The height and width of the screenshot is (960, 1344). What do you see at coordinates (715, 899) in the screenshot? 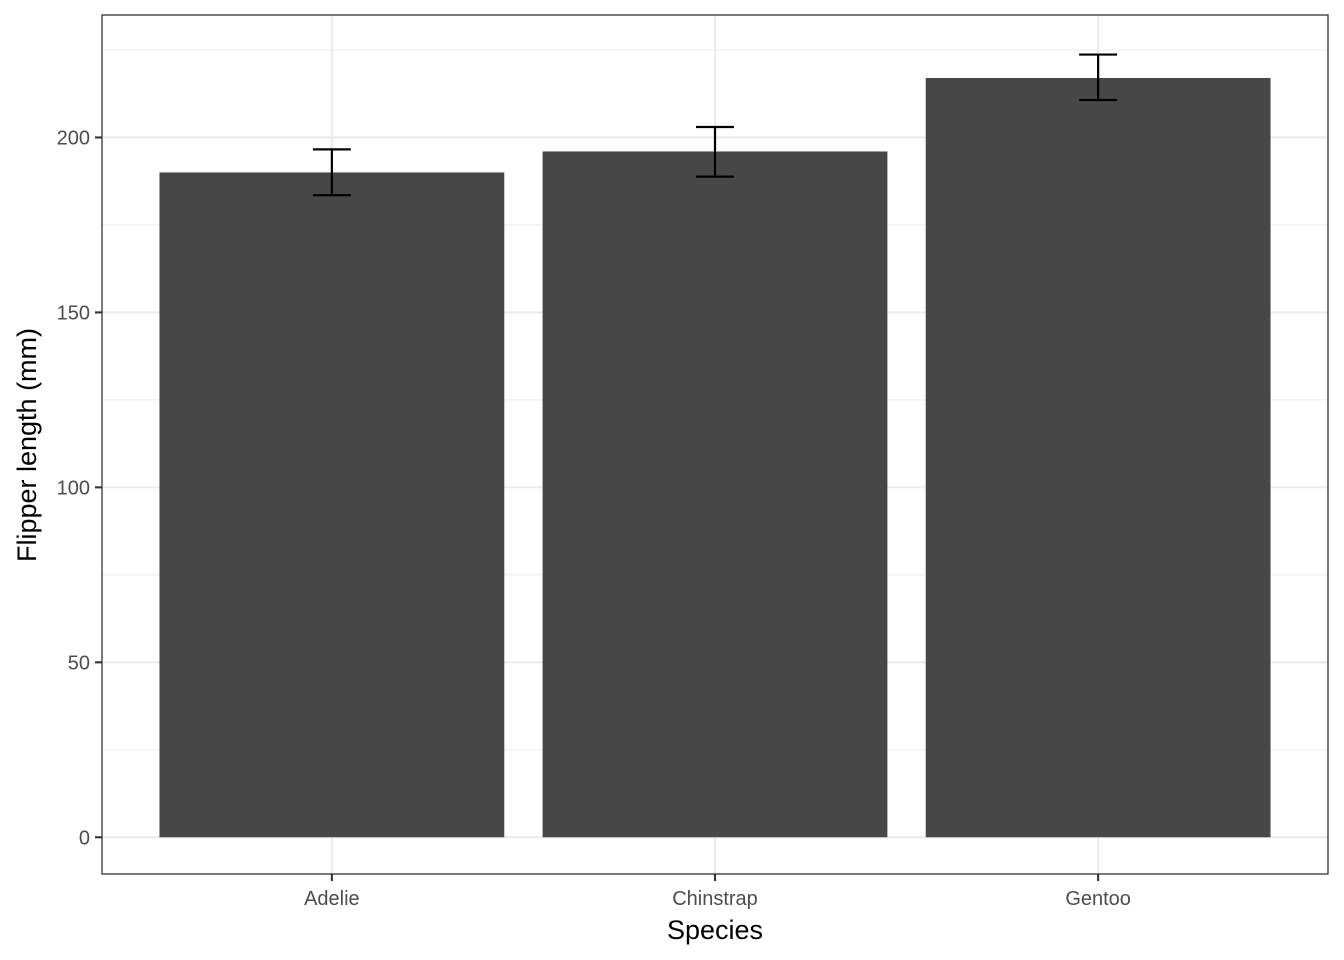
I see `x-tick-label: Chinstrap` at bounding box center [715, 899].